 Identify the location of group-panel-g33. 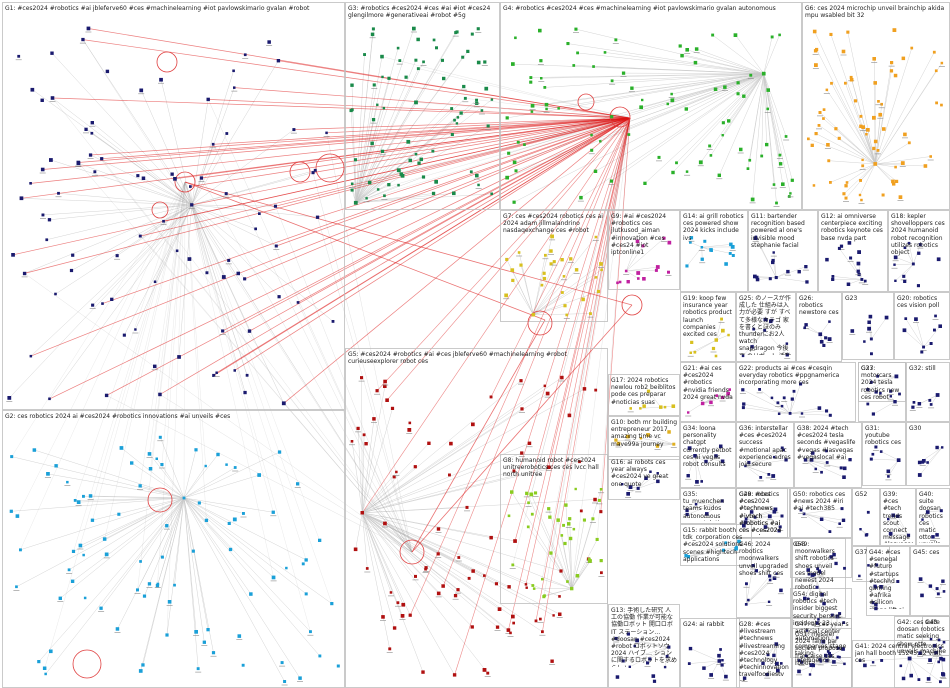
(882, 382).